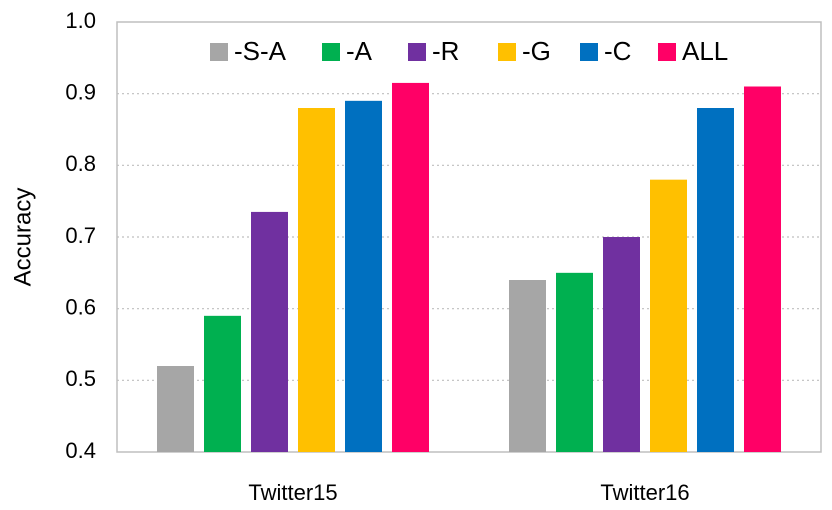 This screenshot has height=510, width=832. I want to click on legend-label: -A, so click(359, 51).